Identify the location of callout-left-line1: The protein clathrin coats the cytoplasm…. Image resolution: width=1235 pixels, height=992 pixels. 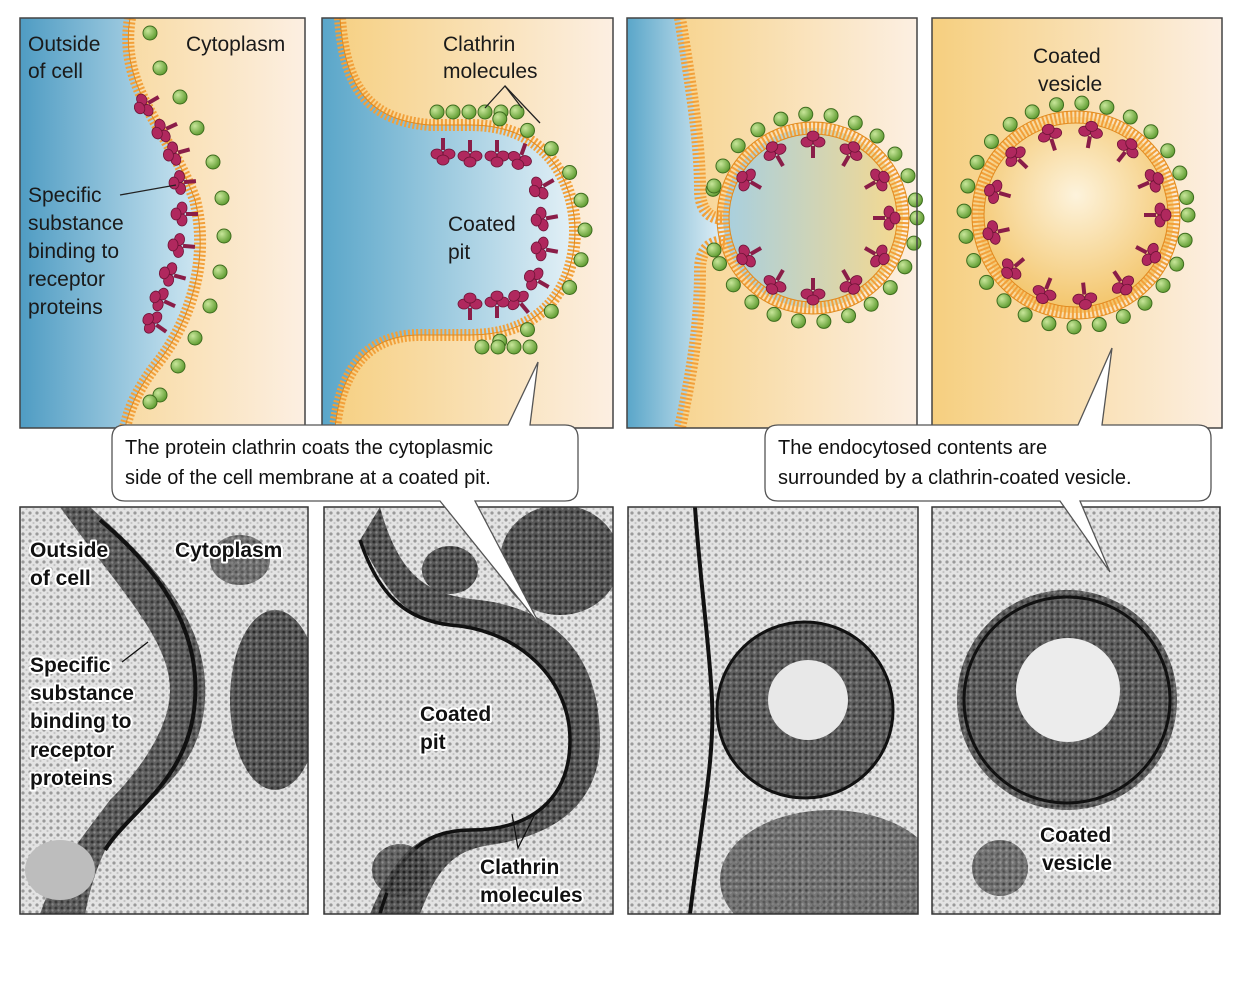
(309, 448).